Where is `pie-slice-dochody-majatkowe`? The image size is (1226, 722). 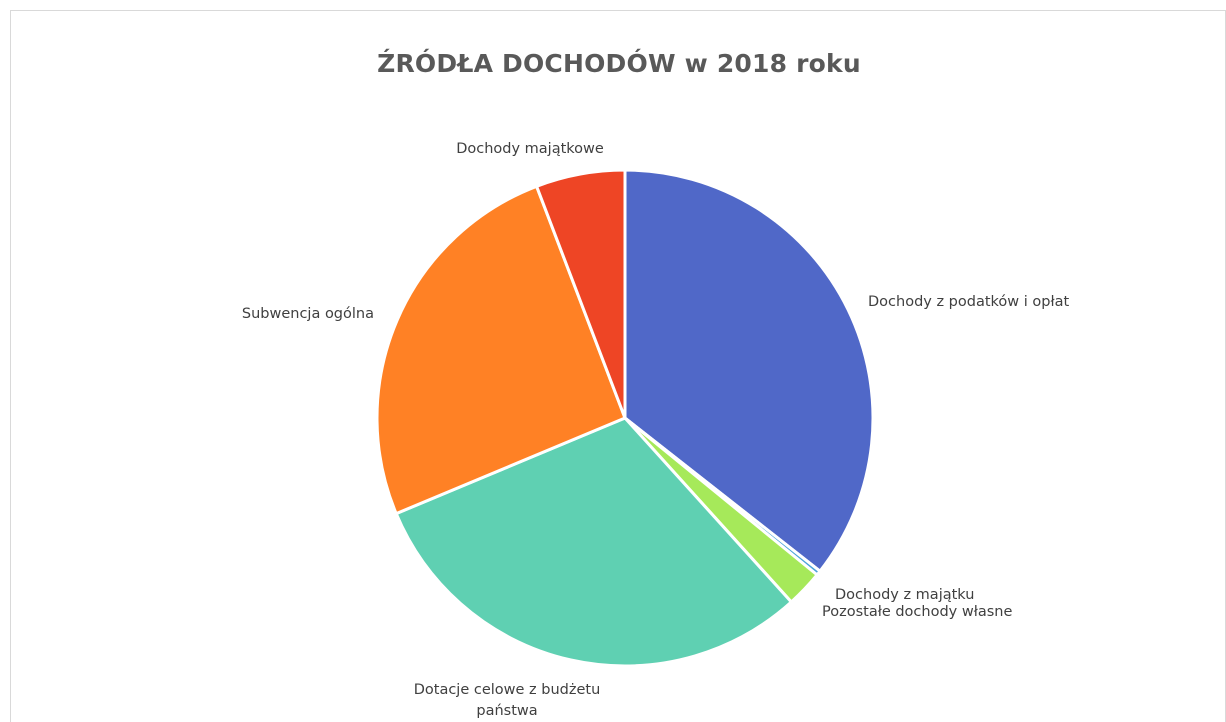
pie-slice-dochody-majatkowe is located at coordinates (581, 294).